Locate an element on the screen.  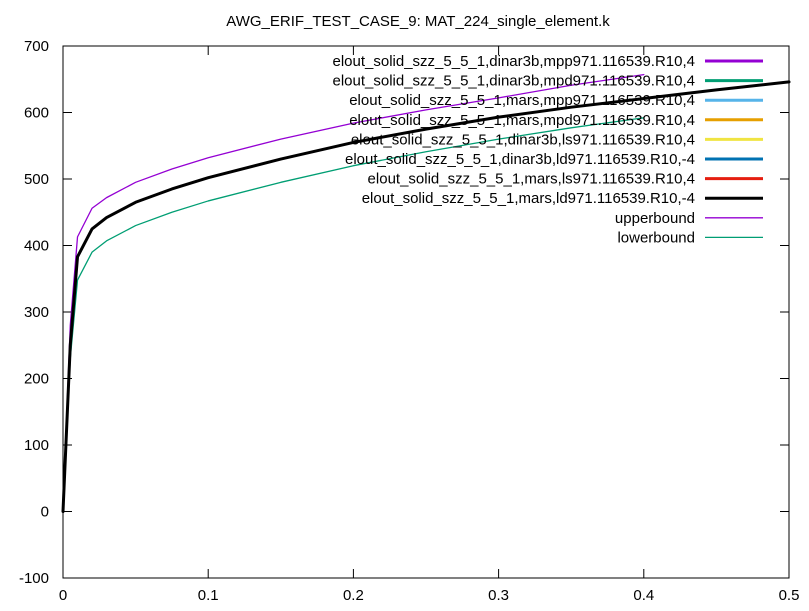
x-tick-label: 0.4 is located at coordinates (643, 595).